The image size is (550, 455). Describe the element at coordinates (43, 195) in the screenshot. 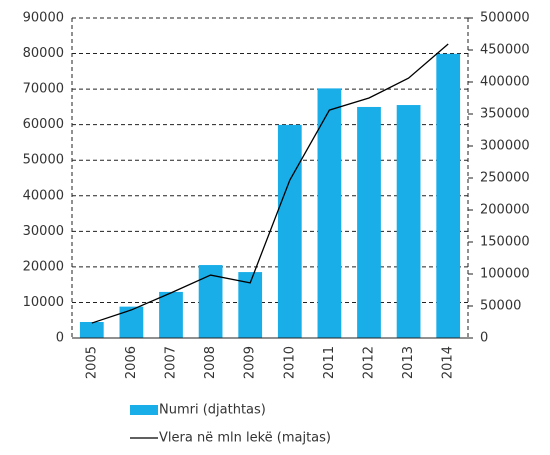

I see `y-tick-label: 40000` at that location.